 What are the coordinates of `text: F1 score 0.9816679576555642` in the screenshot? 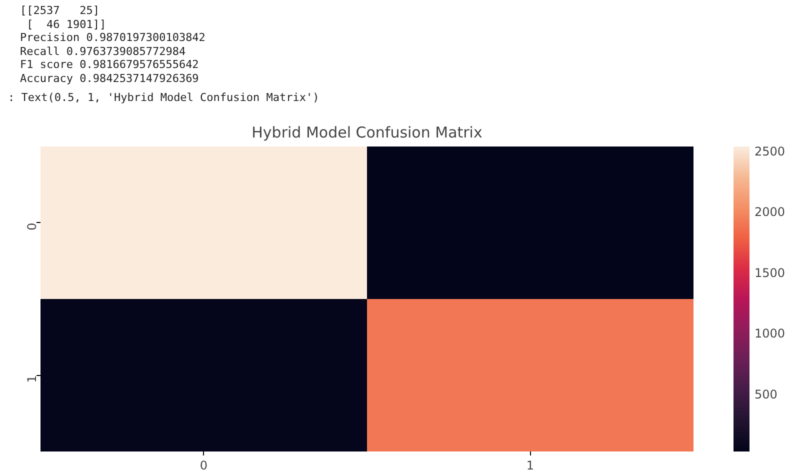 It's located at (110, 65).